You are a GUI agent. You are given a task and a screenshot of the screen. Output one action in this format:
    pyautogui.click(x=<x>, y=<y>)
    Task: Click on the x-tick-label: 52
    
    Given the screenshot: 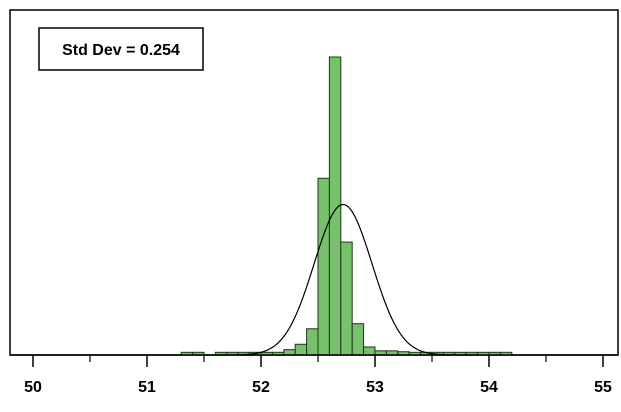 What is the action you would take?
    pyautogui.click(x=261, y=387)
    